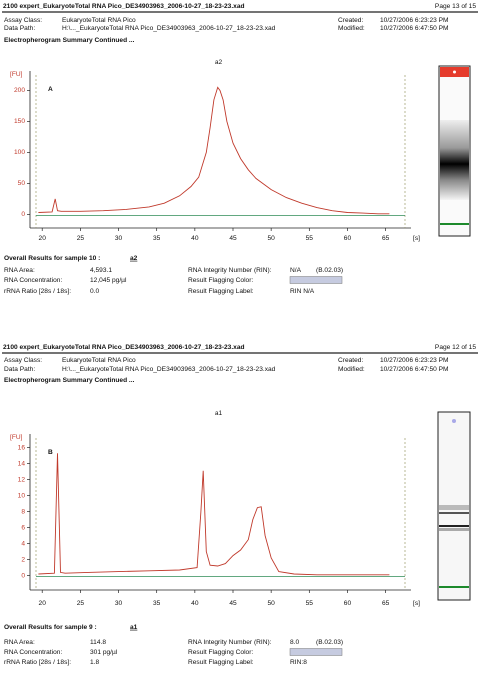 The height and width of the screenshot is (673, 480). Describe the element at coordinates (23, 511) in the screenshot. I see `y-tick-label: 8` at that location.